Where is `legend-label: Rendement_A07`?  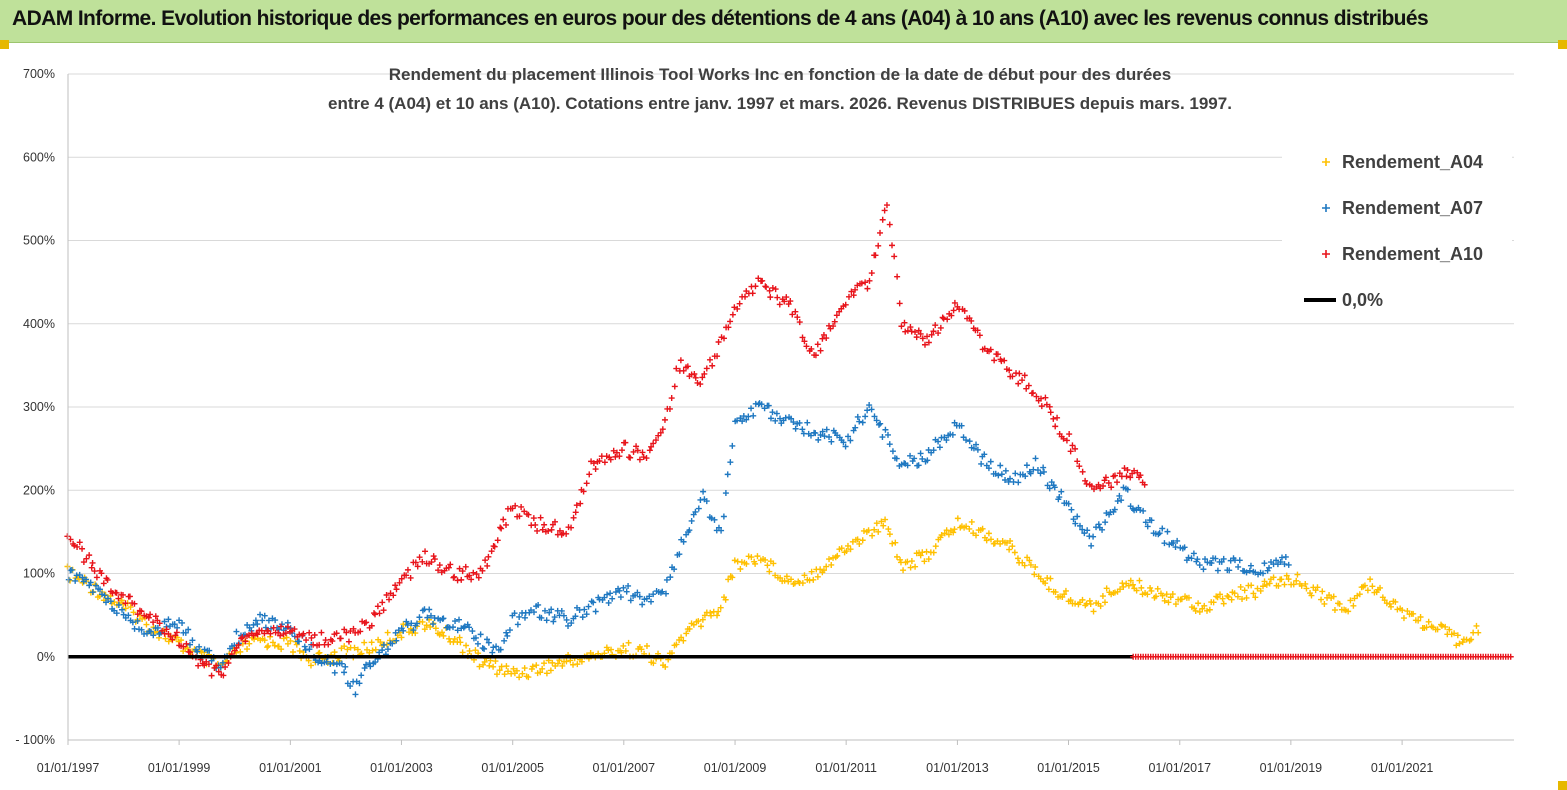 legend-label: Rendement_A07 is located at coordinates (1412, 208).